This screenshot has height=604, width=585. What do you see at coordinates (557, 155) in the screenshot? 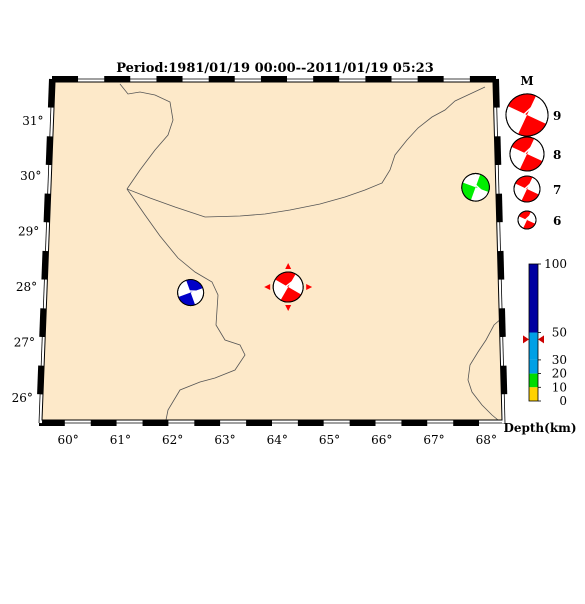
I see `magnitude-legend-label: 8` at bounding box center [557, 155].